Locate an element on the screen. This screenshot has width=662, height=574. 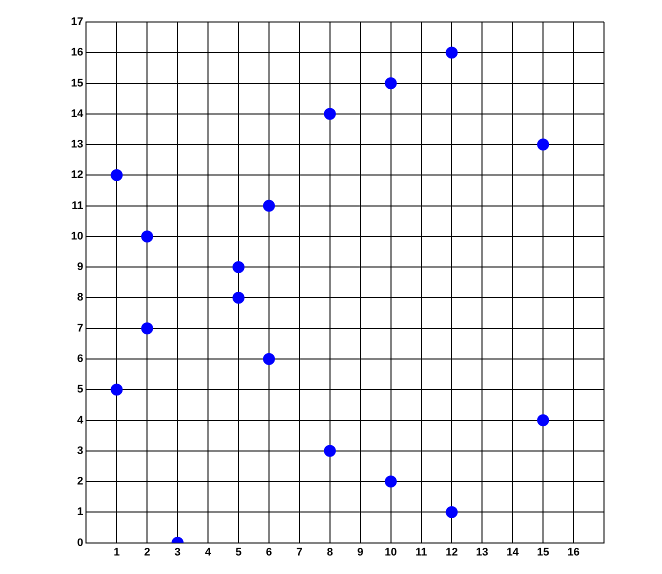
x-tick-label: 4 is located at coordinates (208, 552).